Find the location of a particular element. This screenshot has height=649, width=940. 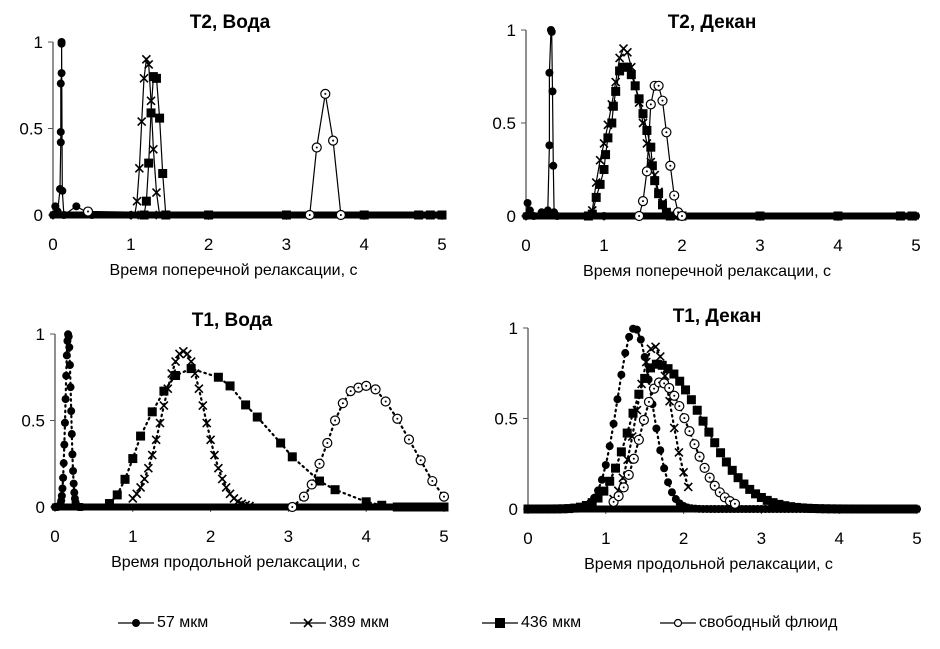

chart-title: T2, Вода is located at coordinates (230, 22).